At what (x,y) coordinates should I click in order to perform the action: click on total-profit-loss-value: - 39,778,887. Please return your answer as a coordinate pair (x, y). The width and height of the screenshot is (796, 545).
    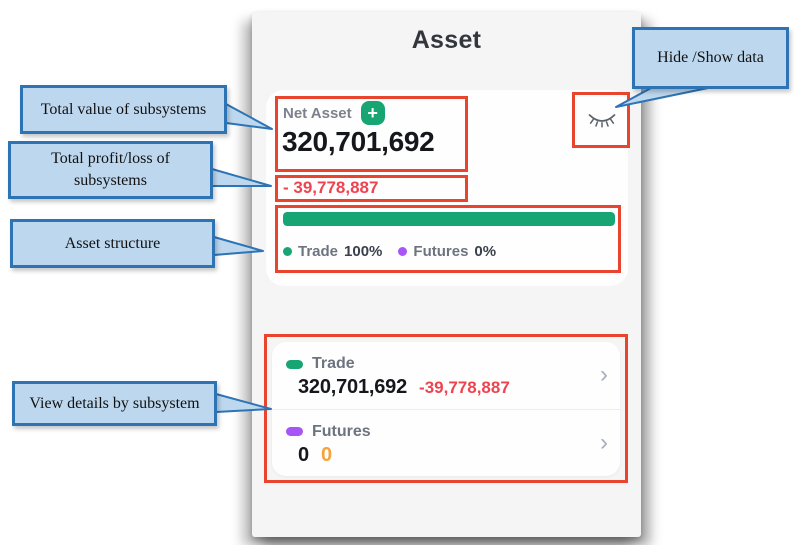
    Looking at the image, I should click on (331, 187).